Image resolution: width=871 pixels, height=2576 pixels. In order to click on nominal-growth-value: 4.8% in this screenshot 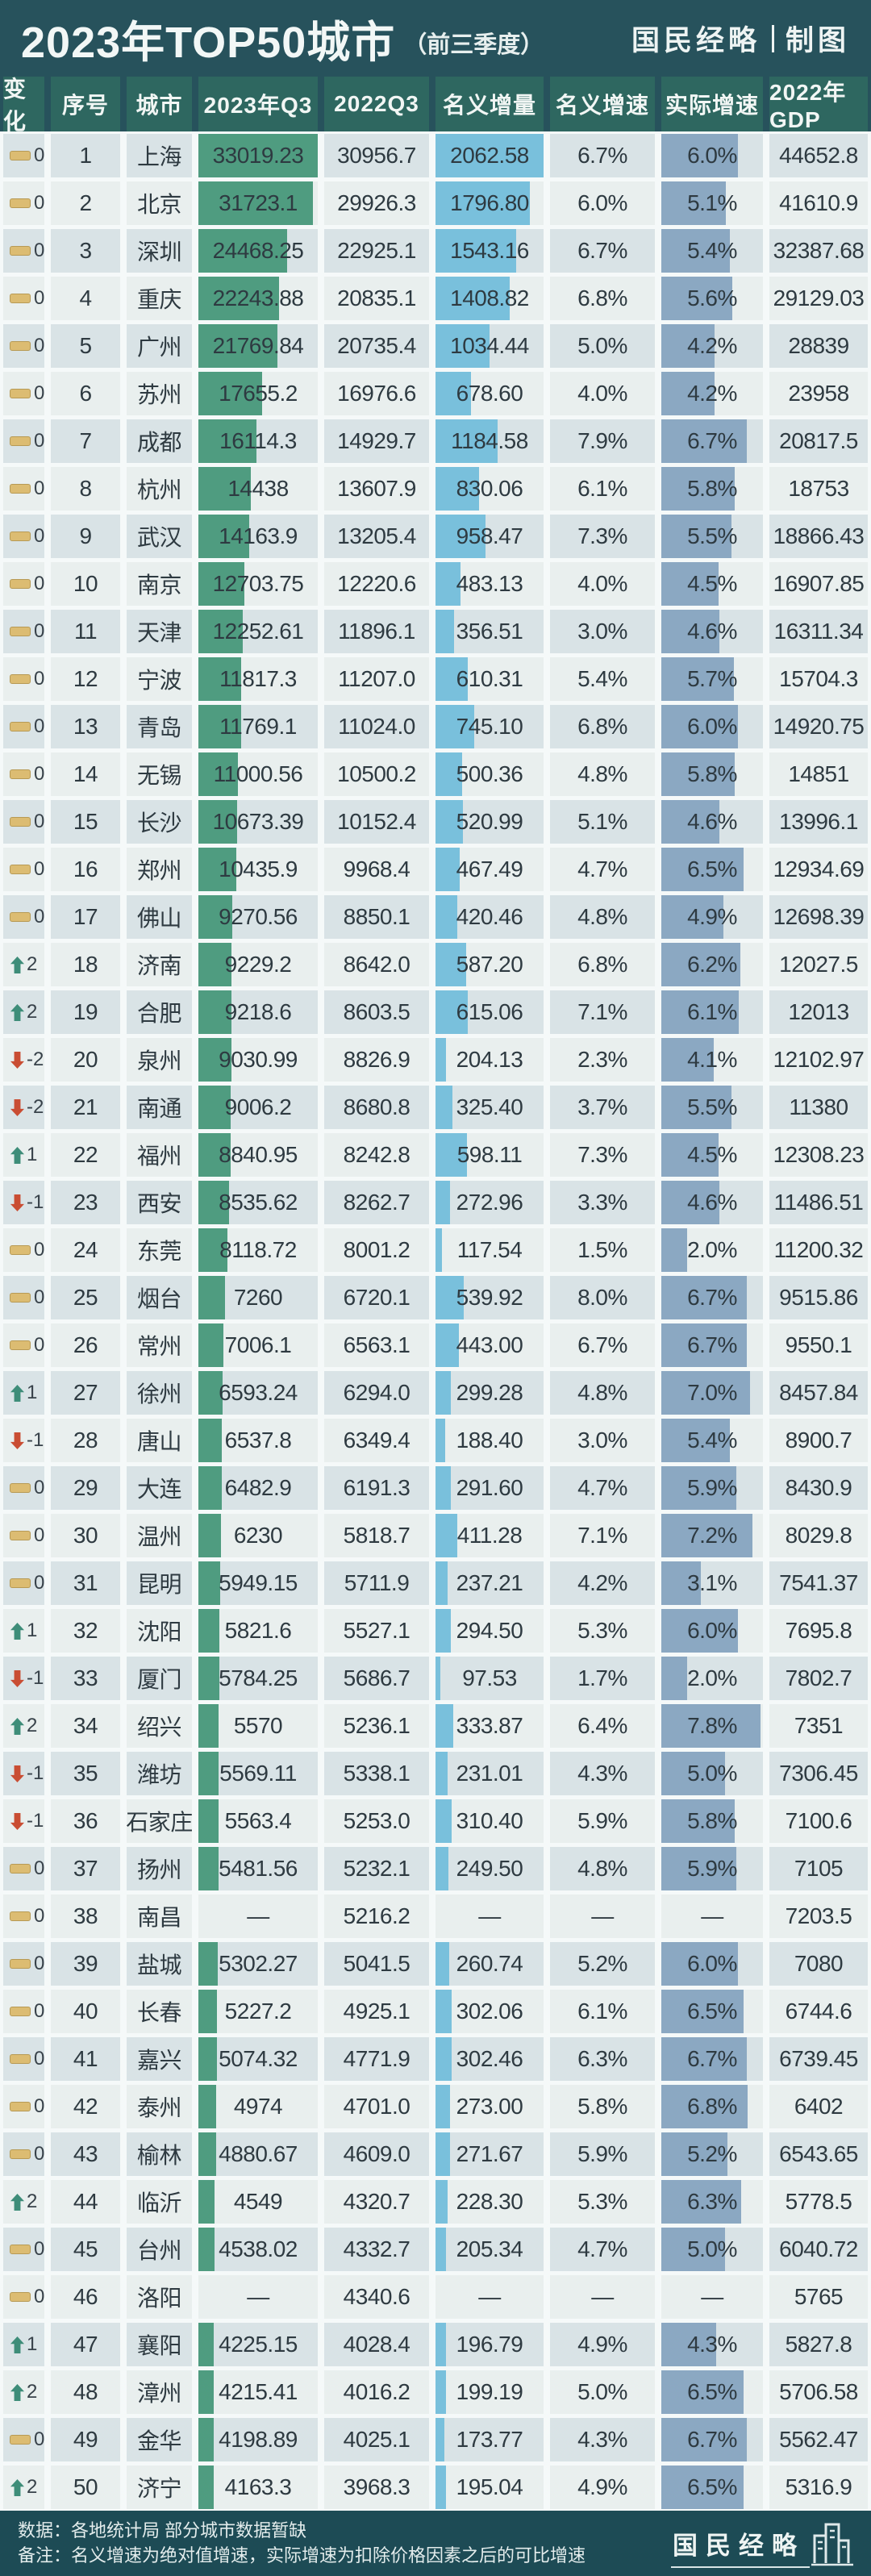, I will do `click(602, 773)`.